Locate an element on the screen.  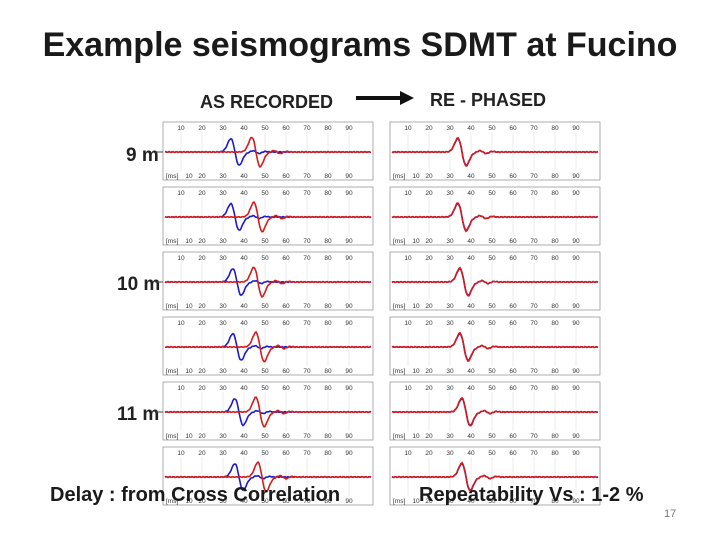
as-recorded-label: AS RECORDED is located at coordinates (267, 102).